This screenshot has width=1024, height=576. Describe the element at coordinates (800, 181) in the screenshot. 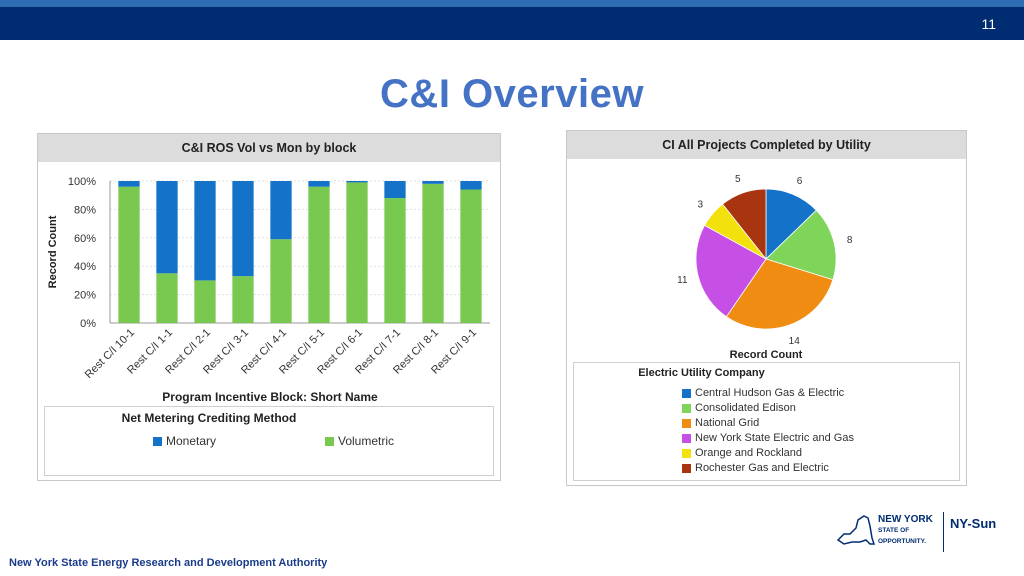

I see `pie-value-label: 6` at that location.